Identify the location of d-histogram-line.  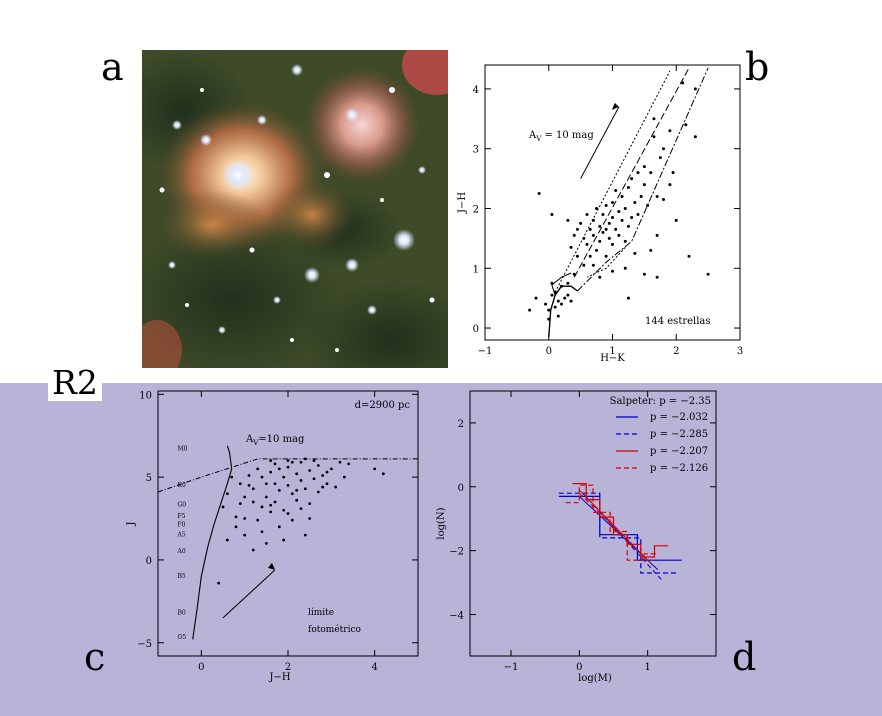
(611, 522).